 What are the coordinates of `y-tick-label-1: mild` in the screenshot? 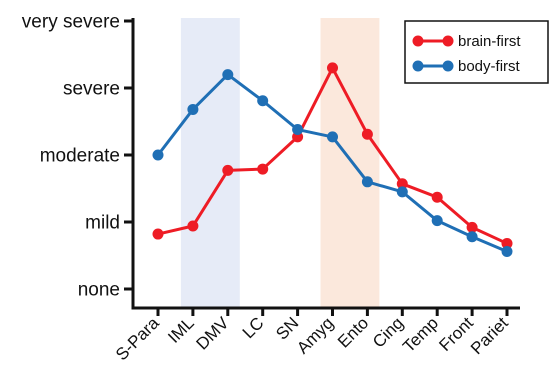 It's located at (102, 223).